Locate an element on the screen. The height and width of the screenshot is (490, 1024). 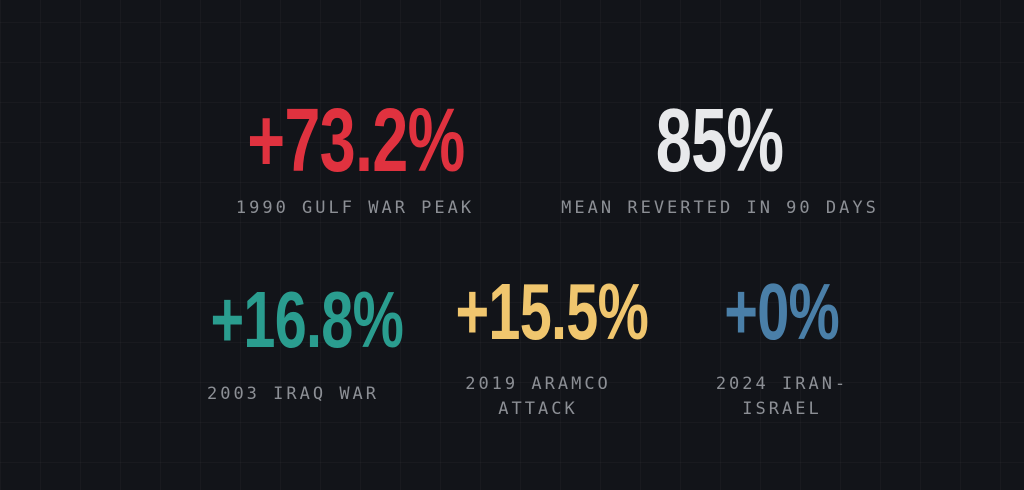
stat-iraq-war: +16.8% 2003 IRAQ WAR is located at coordinates (293, 343).